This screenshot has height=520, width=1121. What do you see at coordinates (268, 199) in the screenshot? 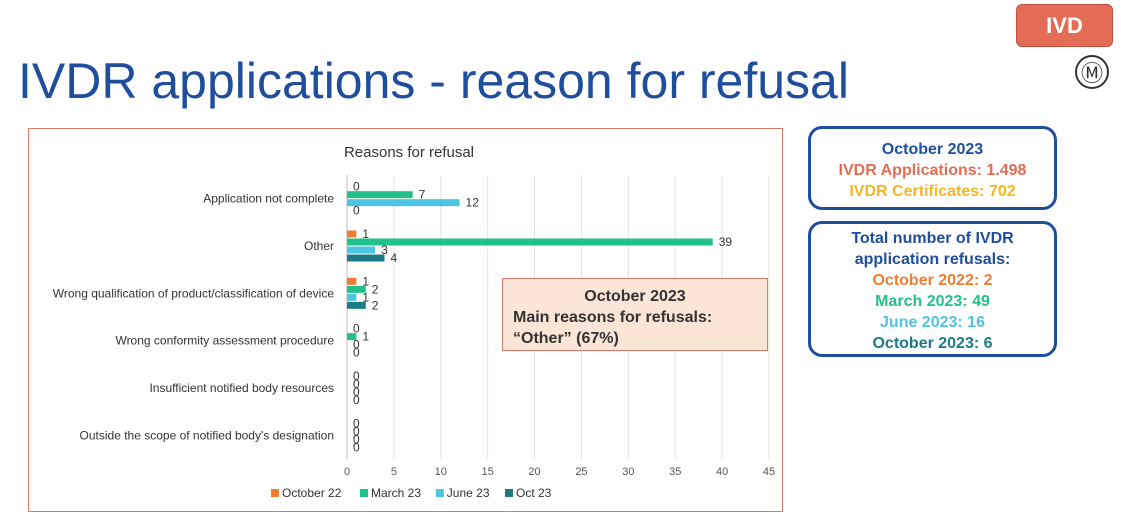
I see `category-label: Application not complete` at bounding box center [268, 199].